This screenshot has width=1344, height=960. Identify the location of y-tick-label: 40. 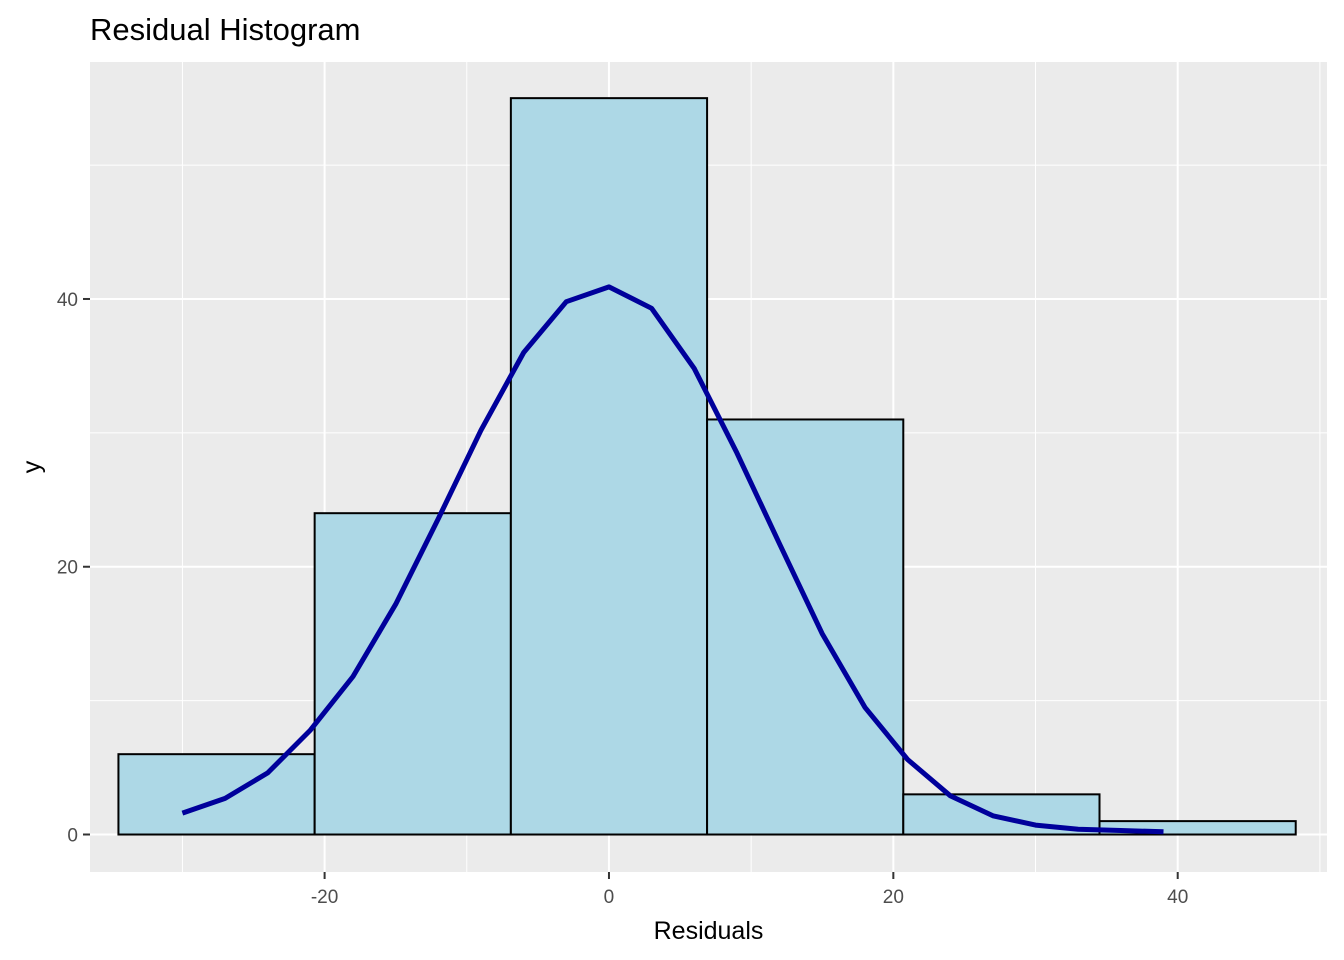
(67, 300).